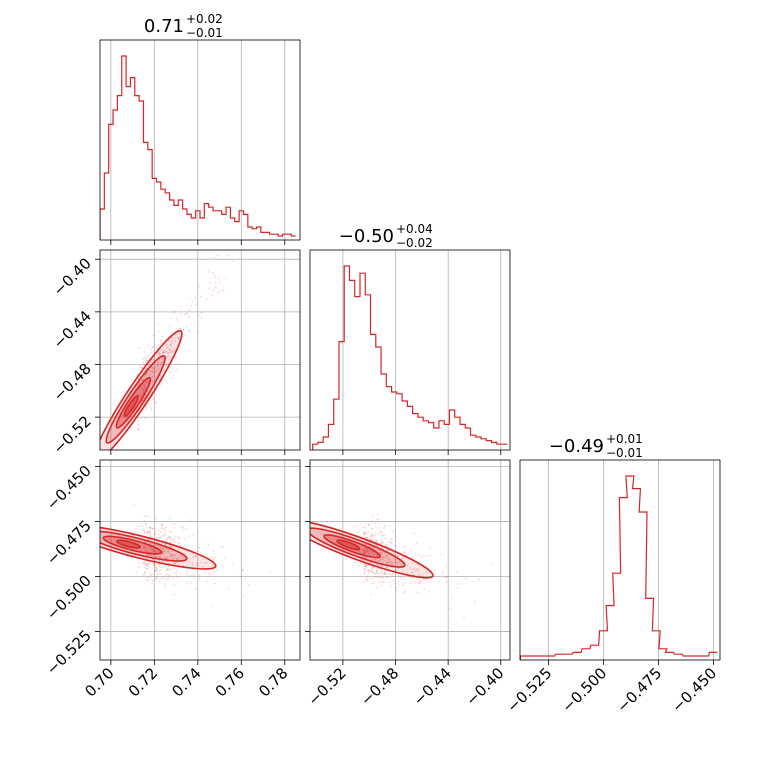  I want to click on y-tick-label: −0.525, so click(69, 653).